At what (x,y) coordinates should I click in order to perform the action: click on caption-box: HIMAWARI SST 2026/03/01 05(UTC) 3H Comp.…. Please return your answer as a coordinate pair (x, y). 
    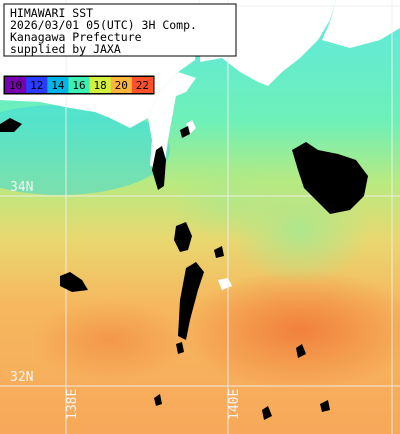
    Looking at the image, I should click on (120, 30).